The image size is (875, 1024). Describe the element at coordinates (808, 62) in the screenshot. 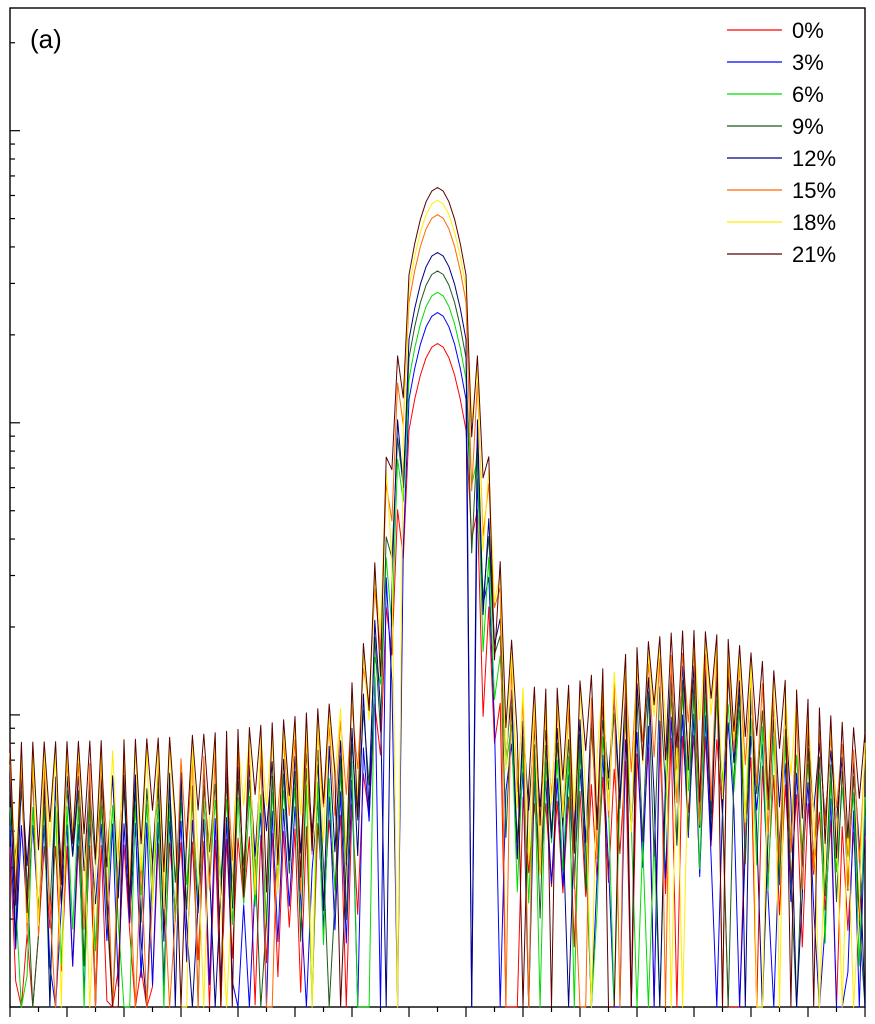

I see `legend-label: 3%` at that location.